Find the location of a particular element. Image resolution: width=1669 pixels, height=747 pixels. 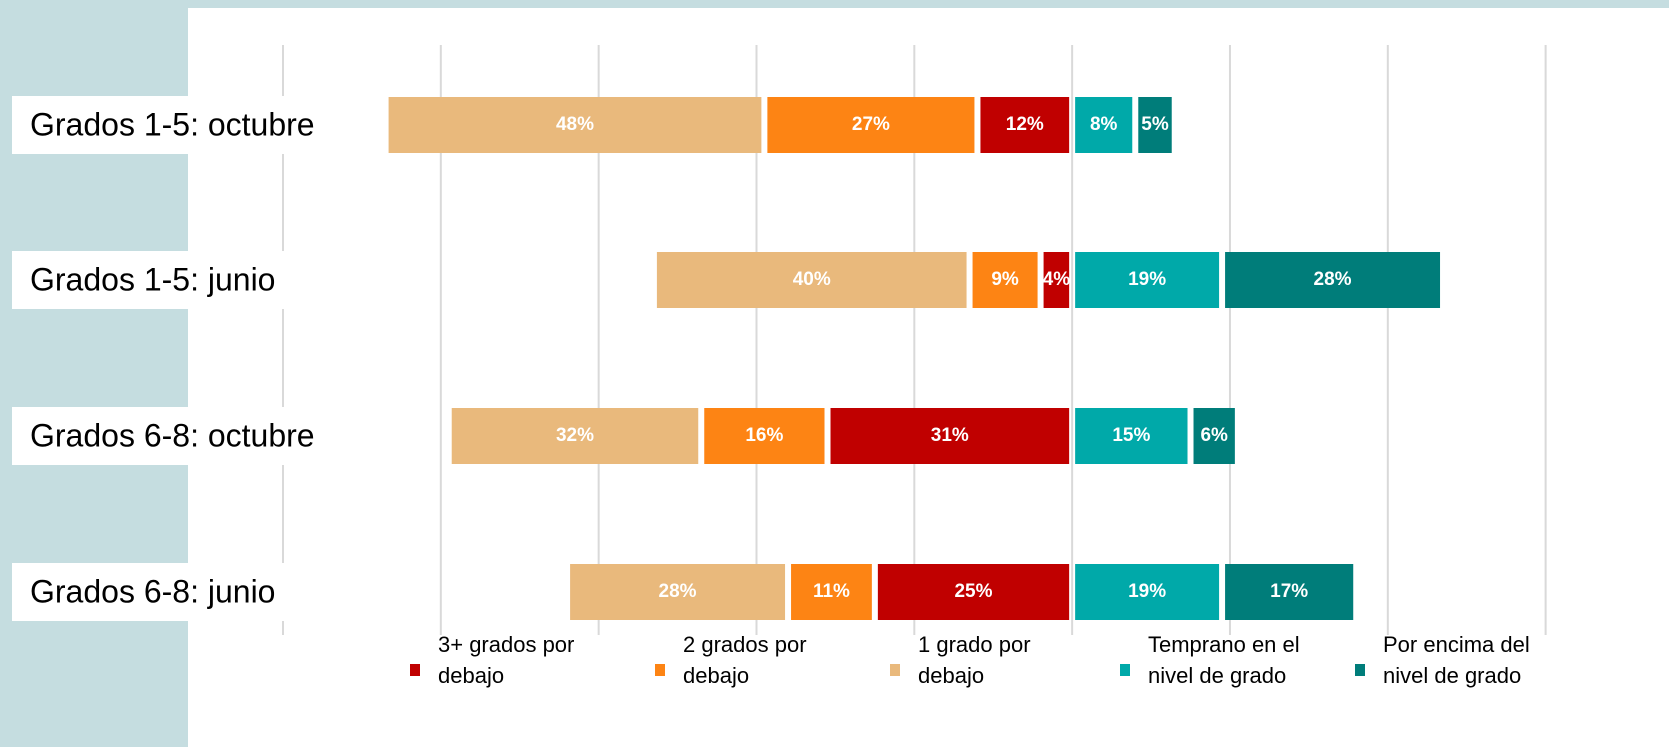

category-label: Grados 1-5: junio is located at coordinates (152, 279).